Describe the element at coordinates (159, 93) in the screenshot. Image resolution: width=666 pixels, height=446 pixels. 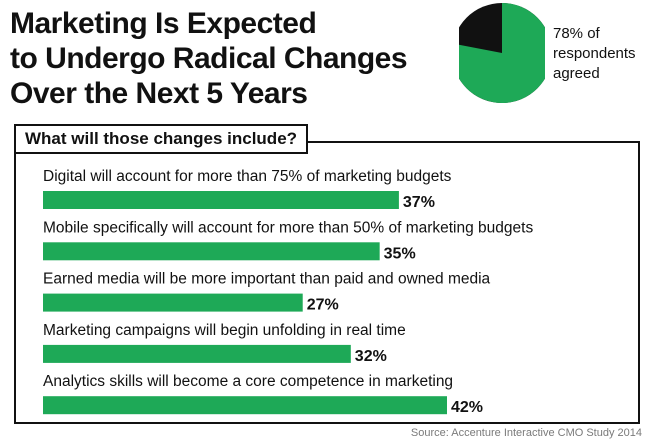
I see `title-line: Over the Next 5 Years` at that location.